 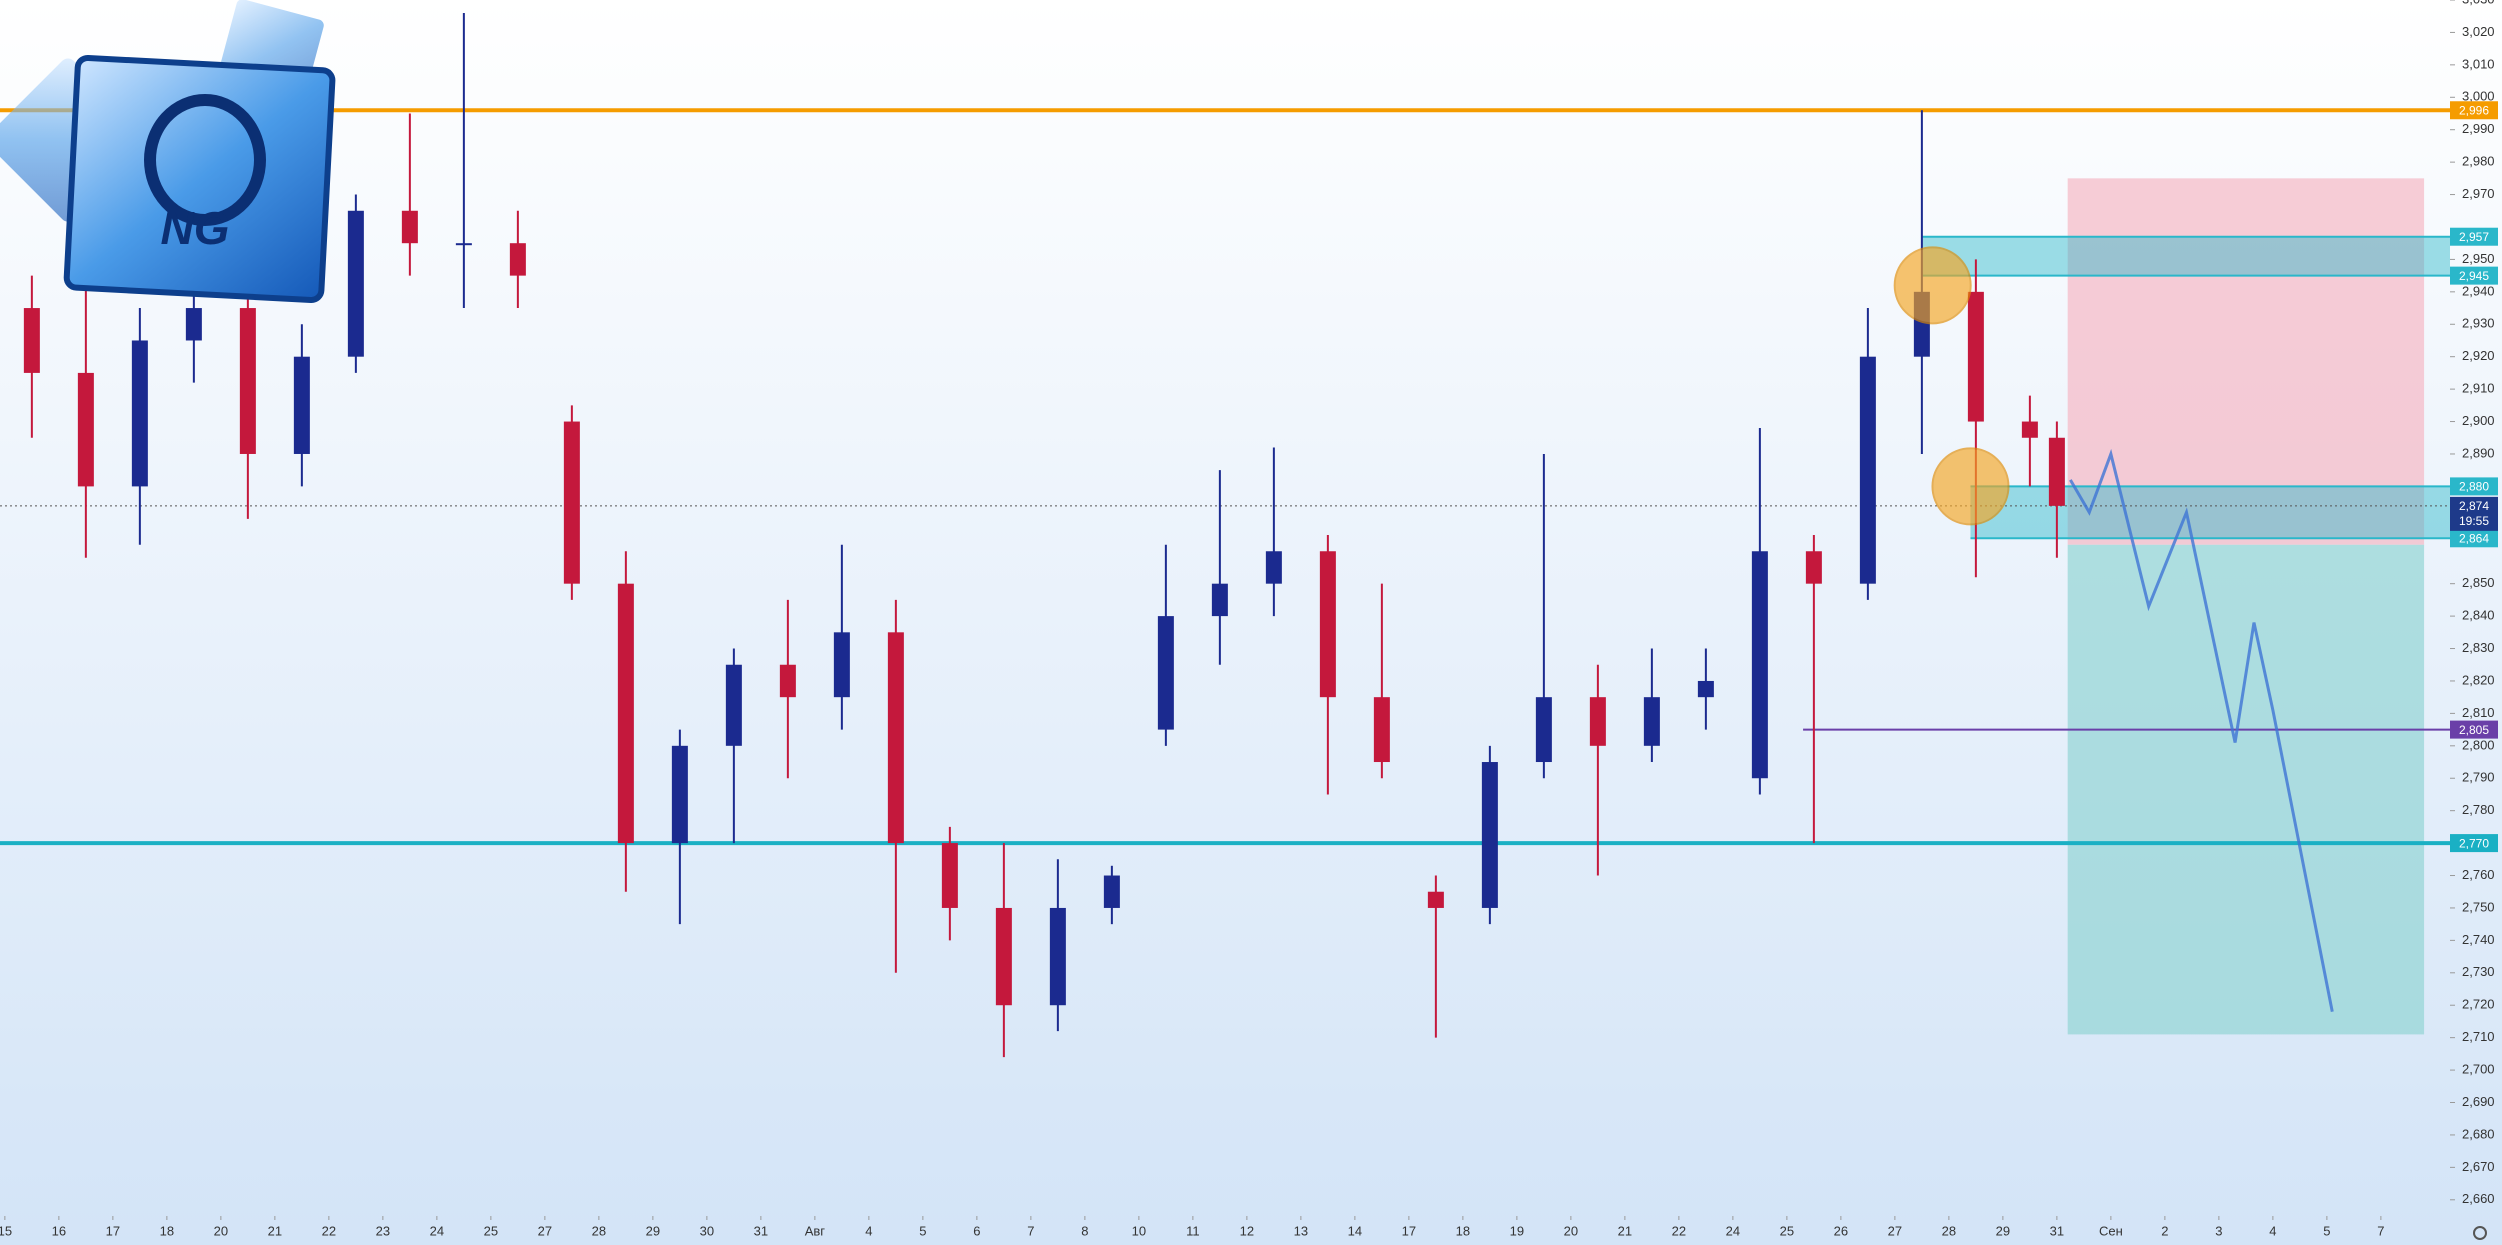 I want to click on x-tick-label: 16, so click(x=59, y=1230).